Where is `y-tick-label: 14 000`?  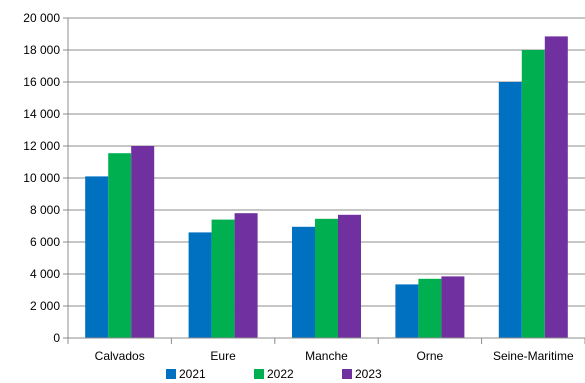
y-tick-label: 14 000 is located at coordinates (41, 114).